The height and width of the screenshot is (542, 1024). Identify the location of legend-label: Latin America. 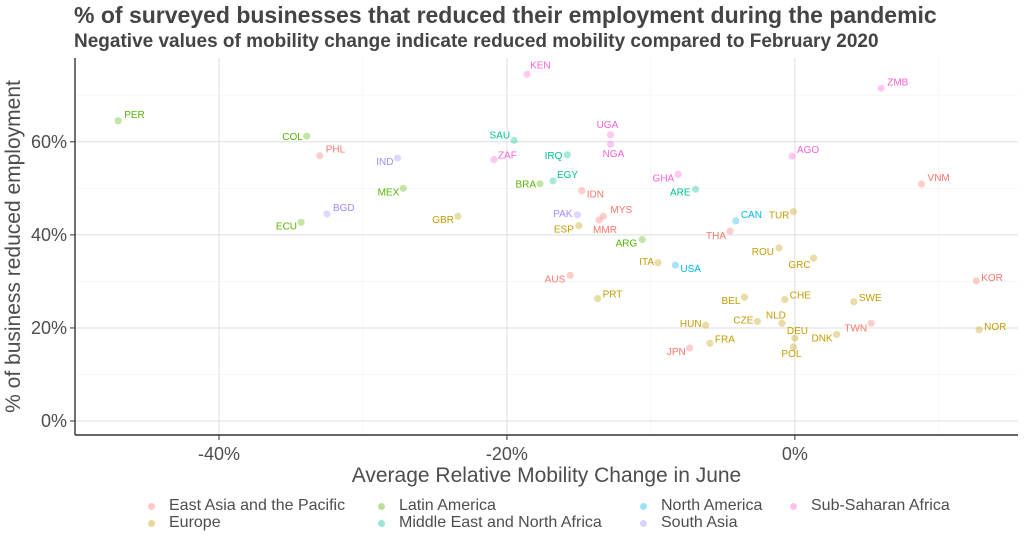
(447, 505).